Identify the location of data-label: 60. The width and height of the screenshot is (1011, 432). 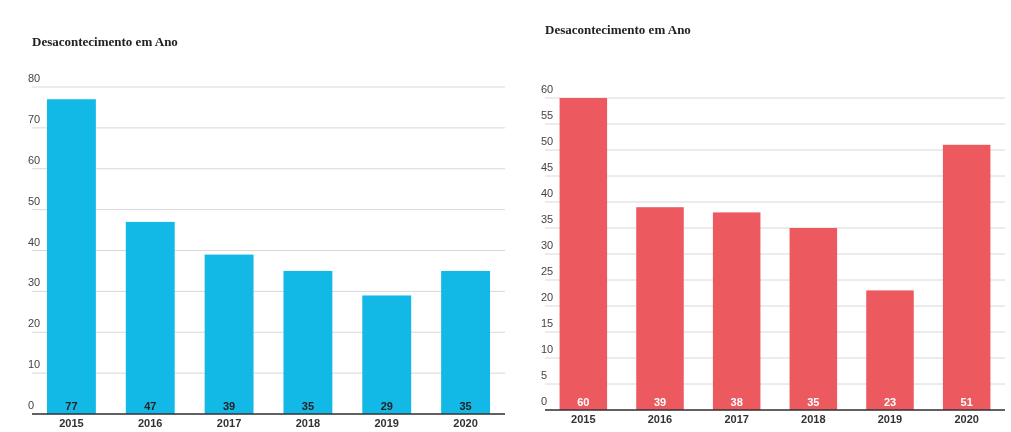
(583, 402).